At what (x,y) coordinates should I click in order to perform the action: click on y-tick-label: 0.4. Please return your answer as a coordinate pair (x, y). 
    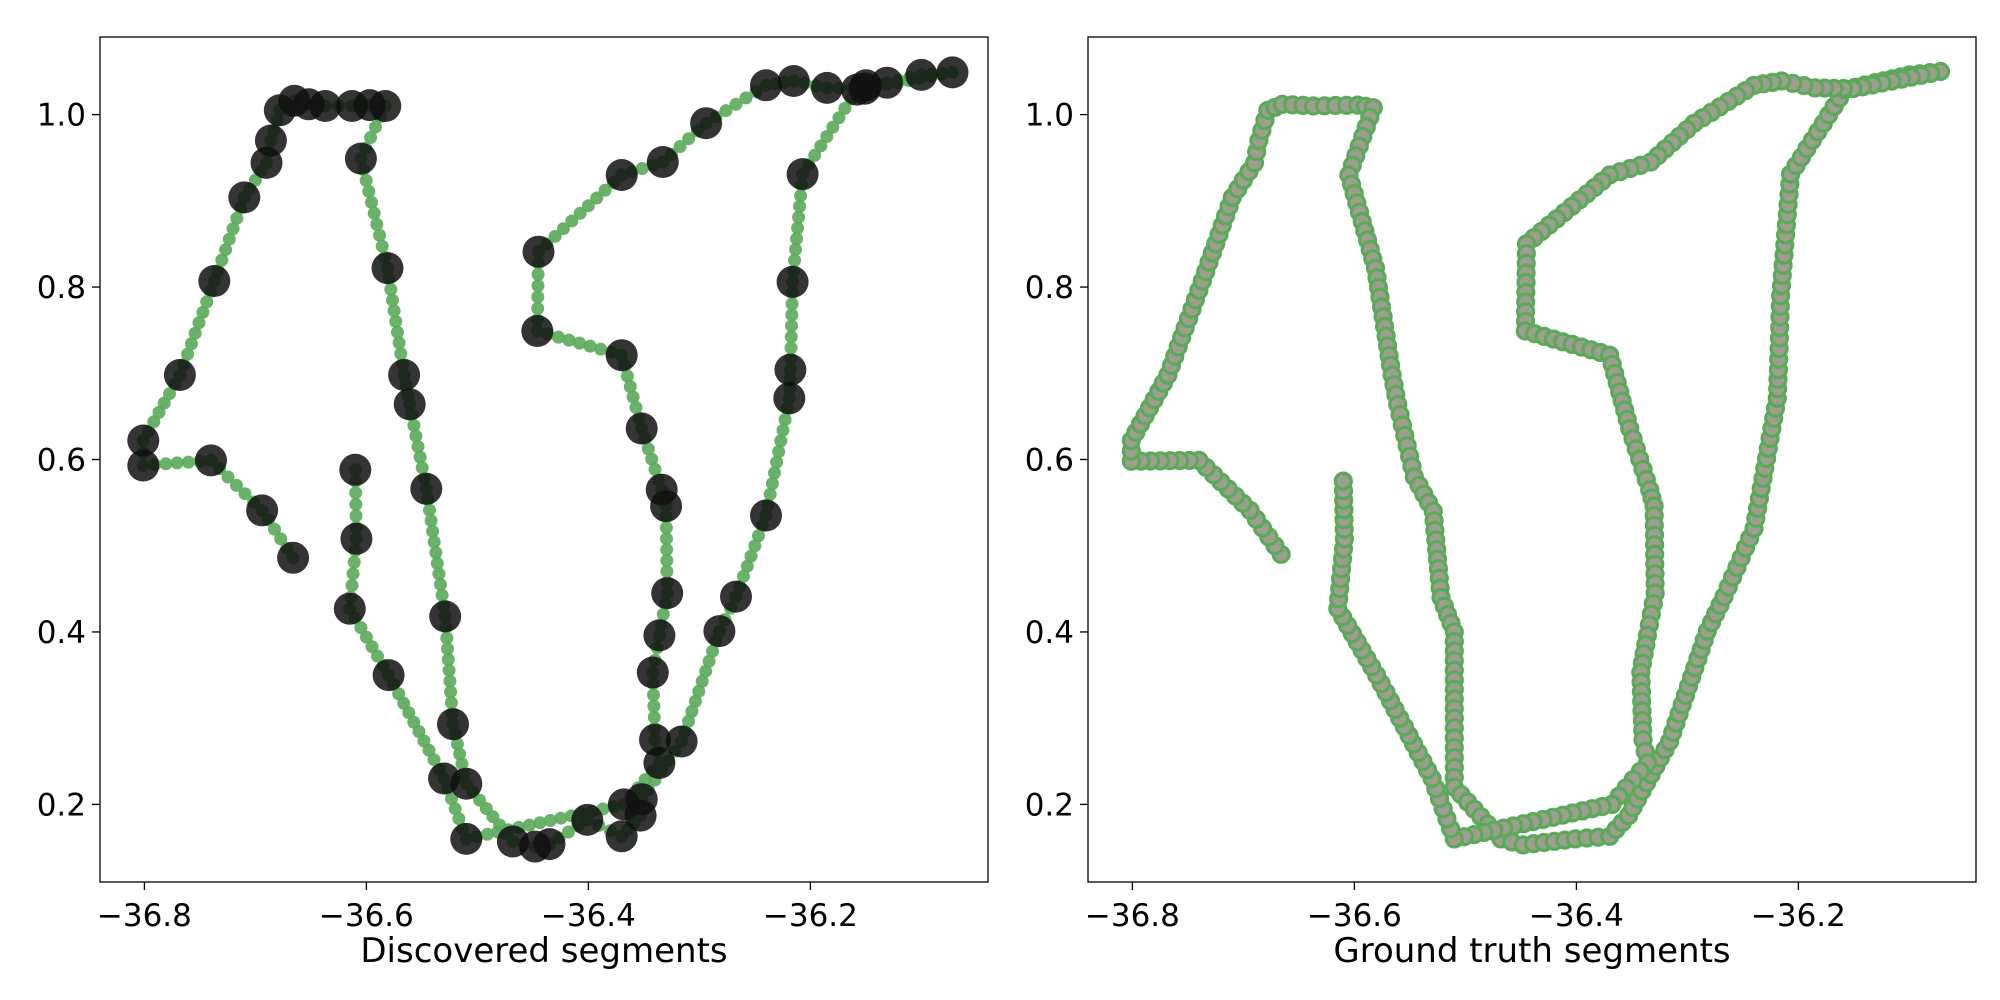
    Looking at the image, I should click on (61, 633).